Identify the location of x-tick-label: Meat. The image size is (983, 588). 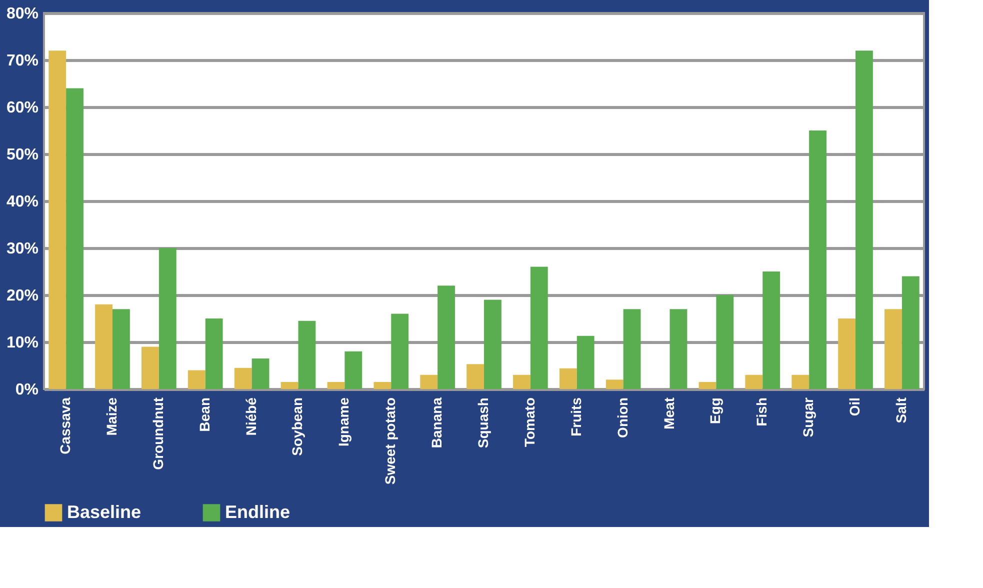
(668, 413).